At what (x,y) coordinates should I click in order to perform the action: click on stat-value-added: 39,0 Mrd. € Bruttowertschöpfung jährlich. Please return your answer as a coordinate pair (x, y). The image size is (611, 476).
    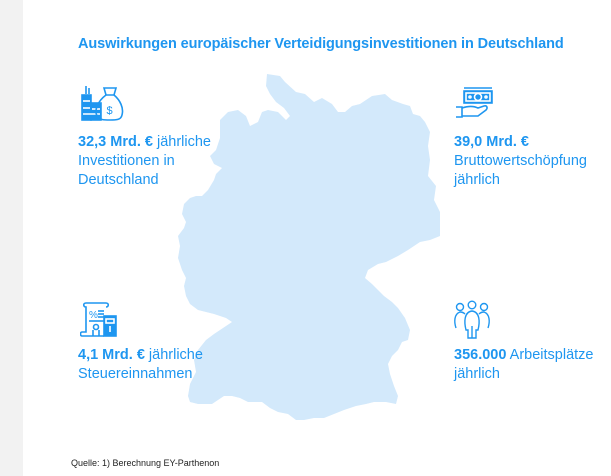
    Looking at the image, I should click on (520, 161).